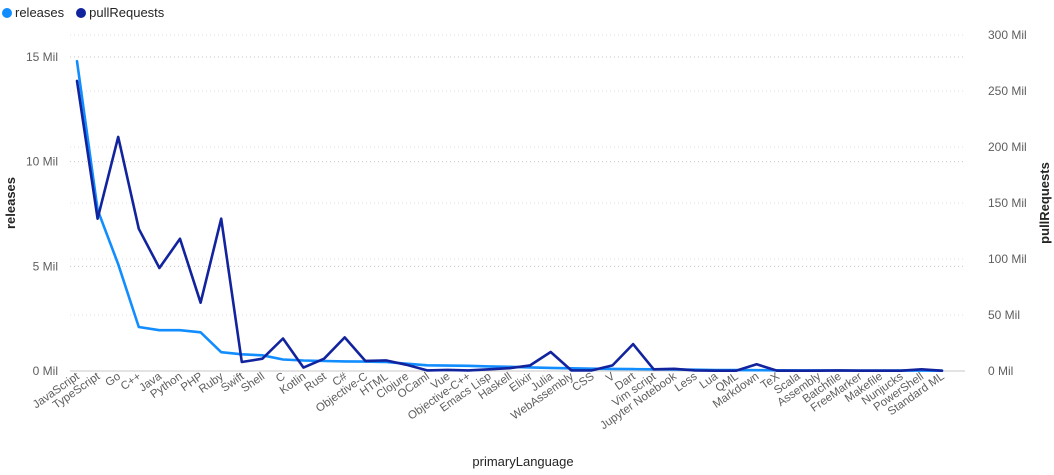 The image size is (1054, 475). What do you see at coordinates (1007, 259) in the screenshot?
I see `right-tick-label: 100 Mil` at bounding box center [1007, 259].